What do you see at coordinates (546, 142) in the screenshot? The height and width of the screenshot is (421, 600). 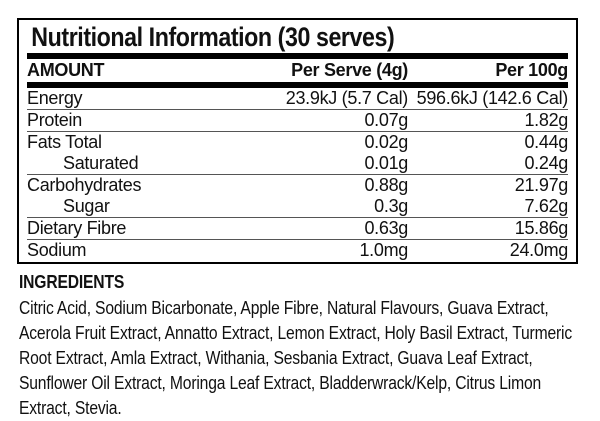 I see `nutrient-per-100g: 0.44g` at bounding box center [546, 142].